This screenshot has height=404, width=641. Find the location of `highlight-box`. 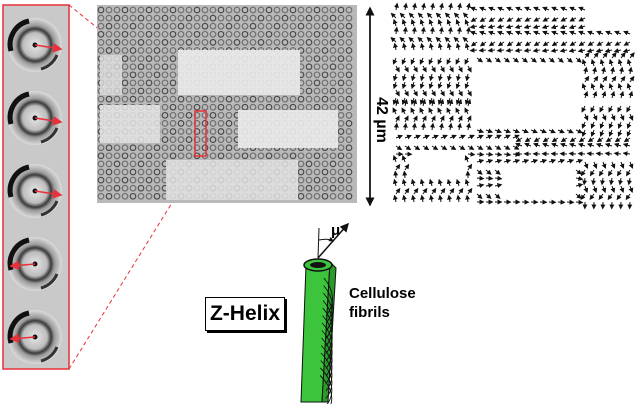

highlight-box is located at coordinates (200, 133).